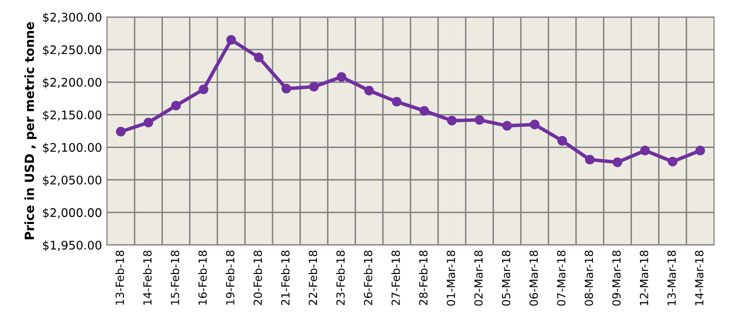  Describe the element at coordinates (175, 277) in the screenshot. I see `x-tick-label: 15-Feb-18` at that location.